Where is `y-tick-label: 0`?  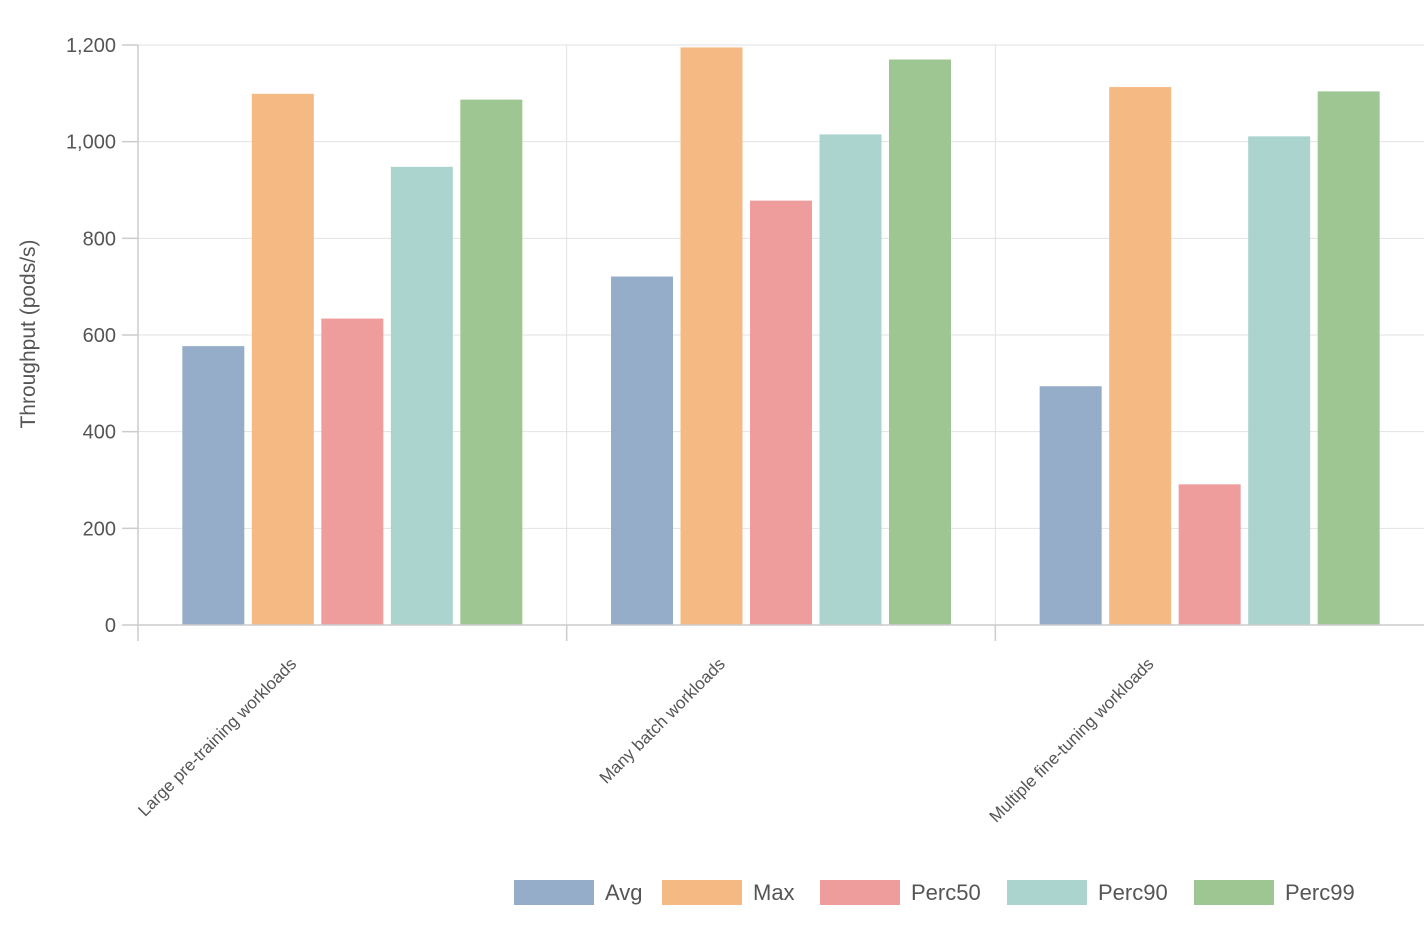
y-tick-label: 0 is located at coordinates (110, 626).